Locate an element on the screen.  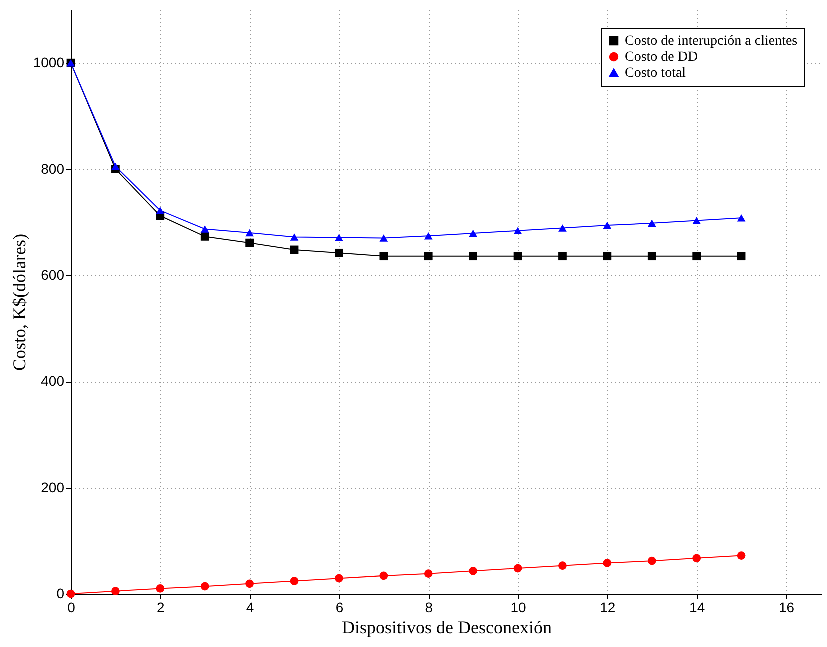
y-tick-label: 600 is located at coordinates (53, 274).